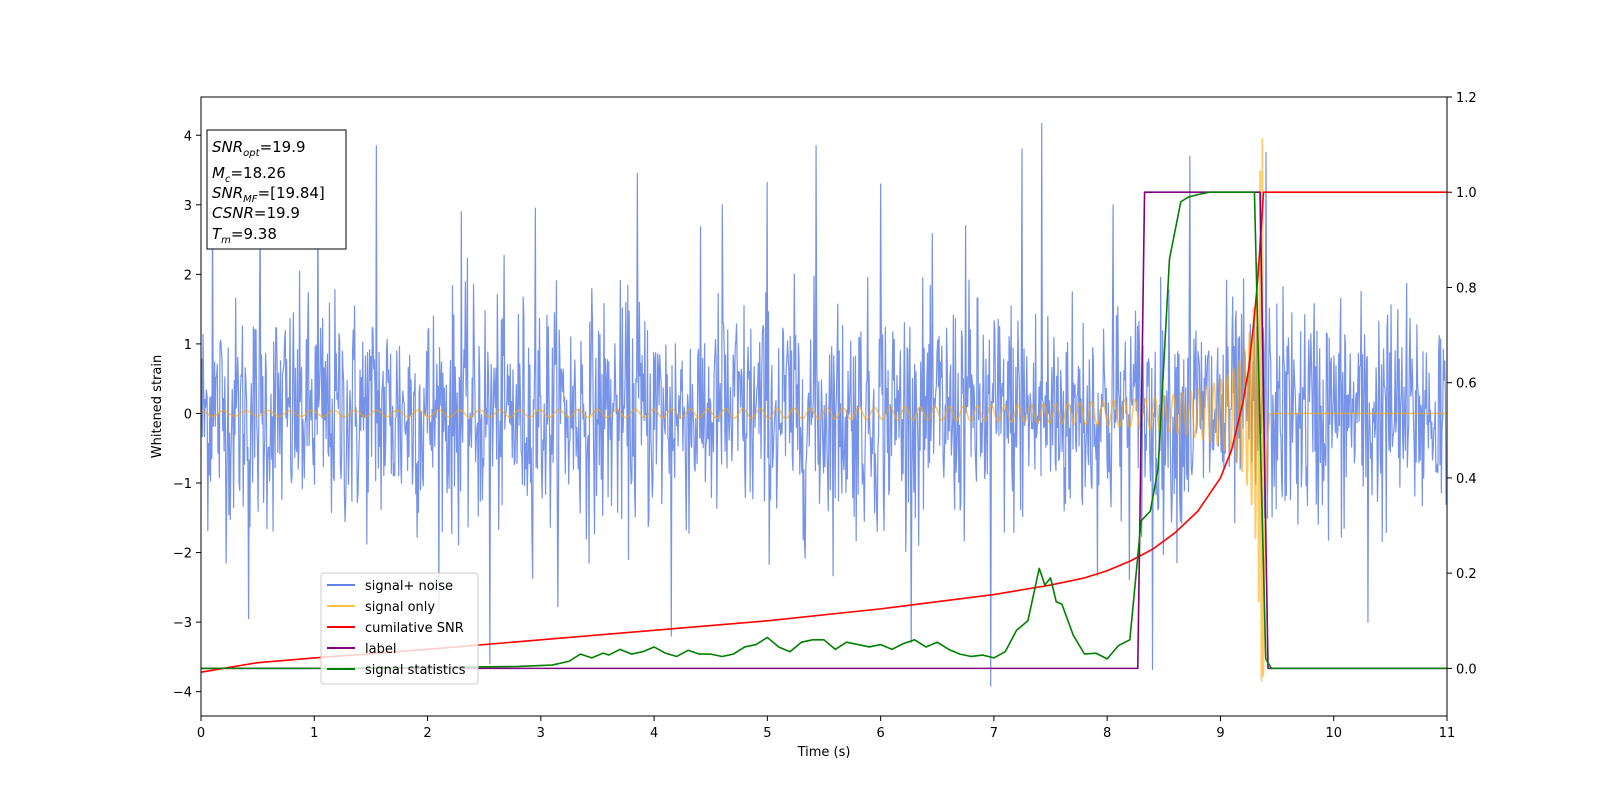 This screenshot has height=800, width=1600. What do you see at coordinates (400, 607) in the screenshot?
I see `legend-label: signal only` at bounding box center [400, 607].